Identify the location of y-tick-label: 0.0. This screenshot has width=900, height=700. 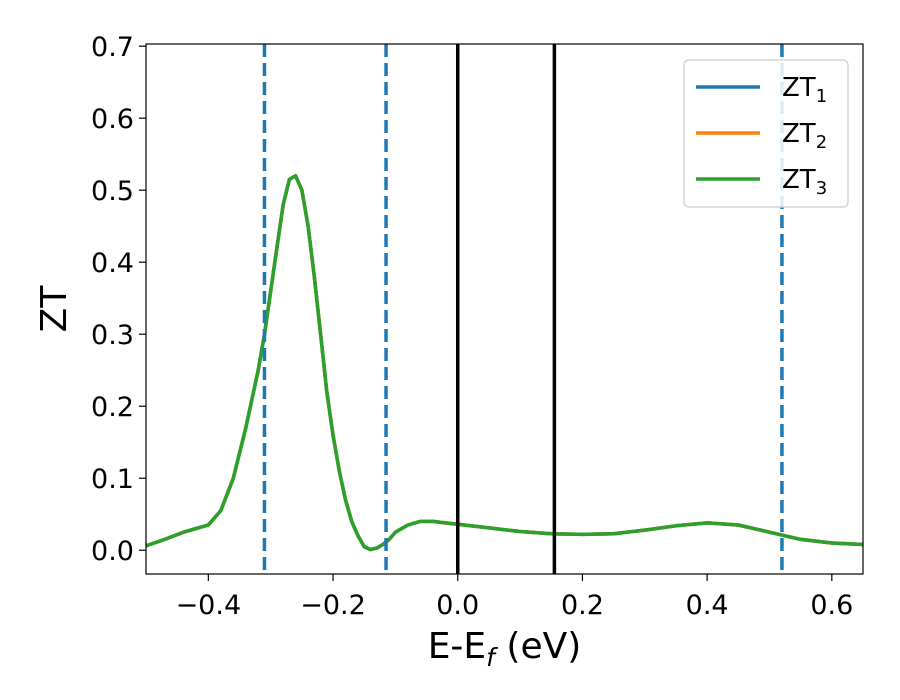
(112, 551).